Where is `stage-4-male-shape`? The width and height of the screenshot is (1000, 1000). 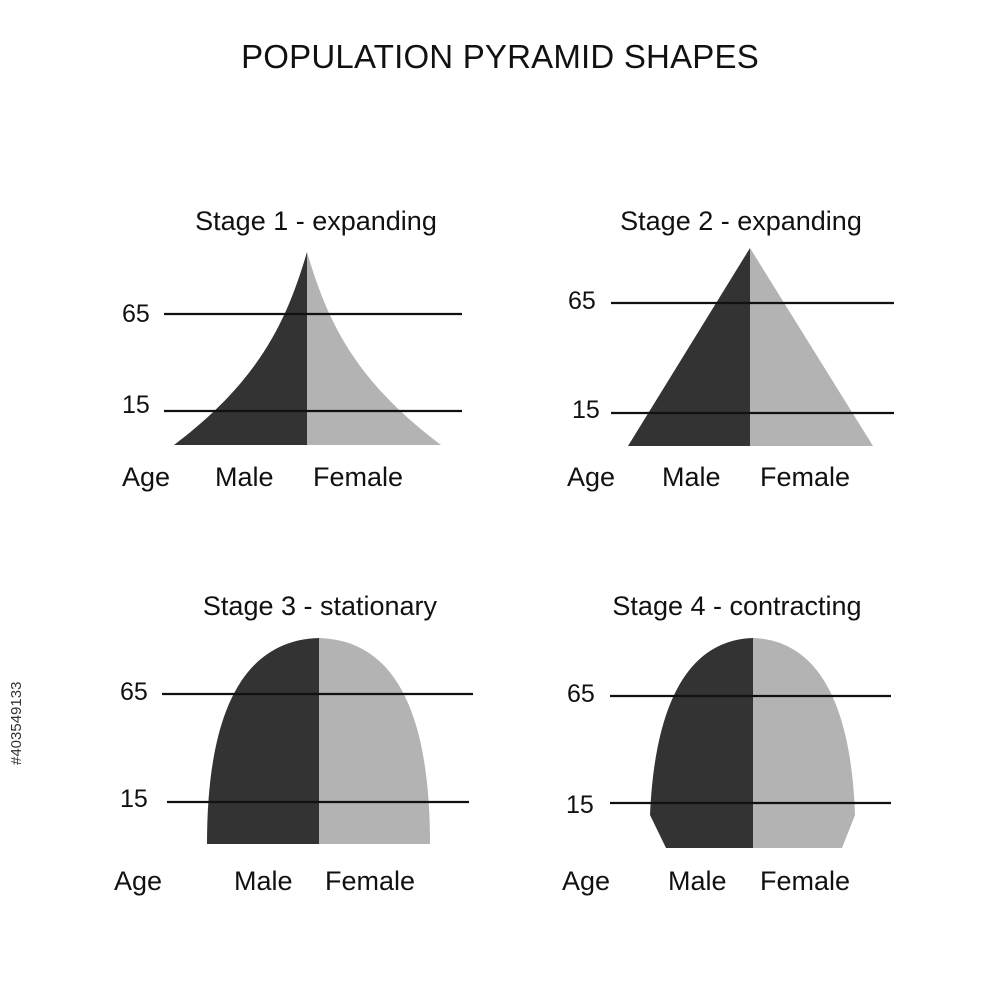
stage-4-male-shape is located at coordinates (701, 743).